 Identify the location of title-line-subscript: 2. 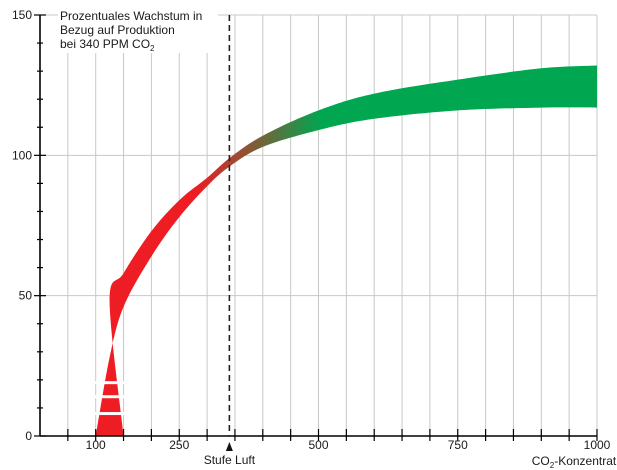
(152, 48).